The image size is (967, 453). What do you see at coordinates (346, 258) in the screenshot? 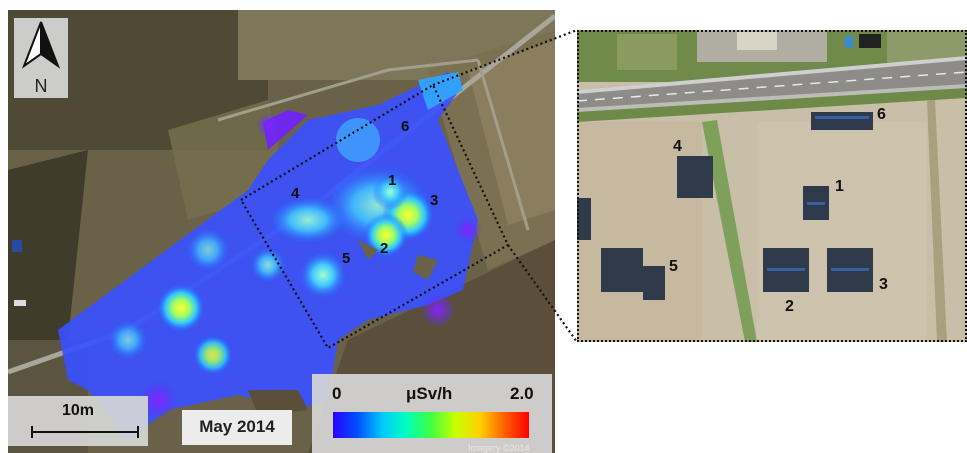
I see `site-label-5-left: 5` at bounding box center [346, 258].